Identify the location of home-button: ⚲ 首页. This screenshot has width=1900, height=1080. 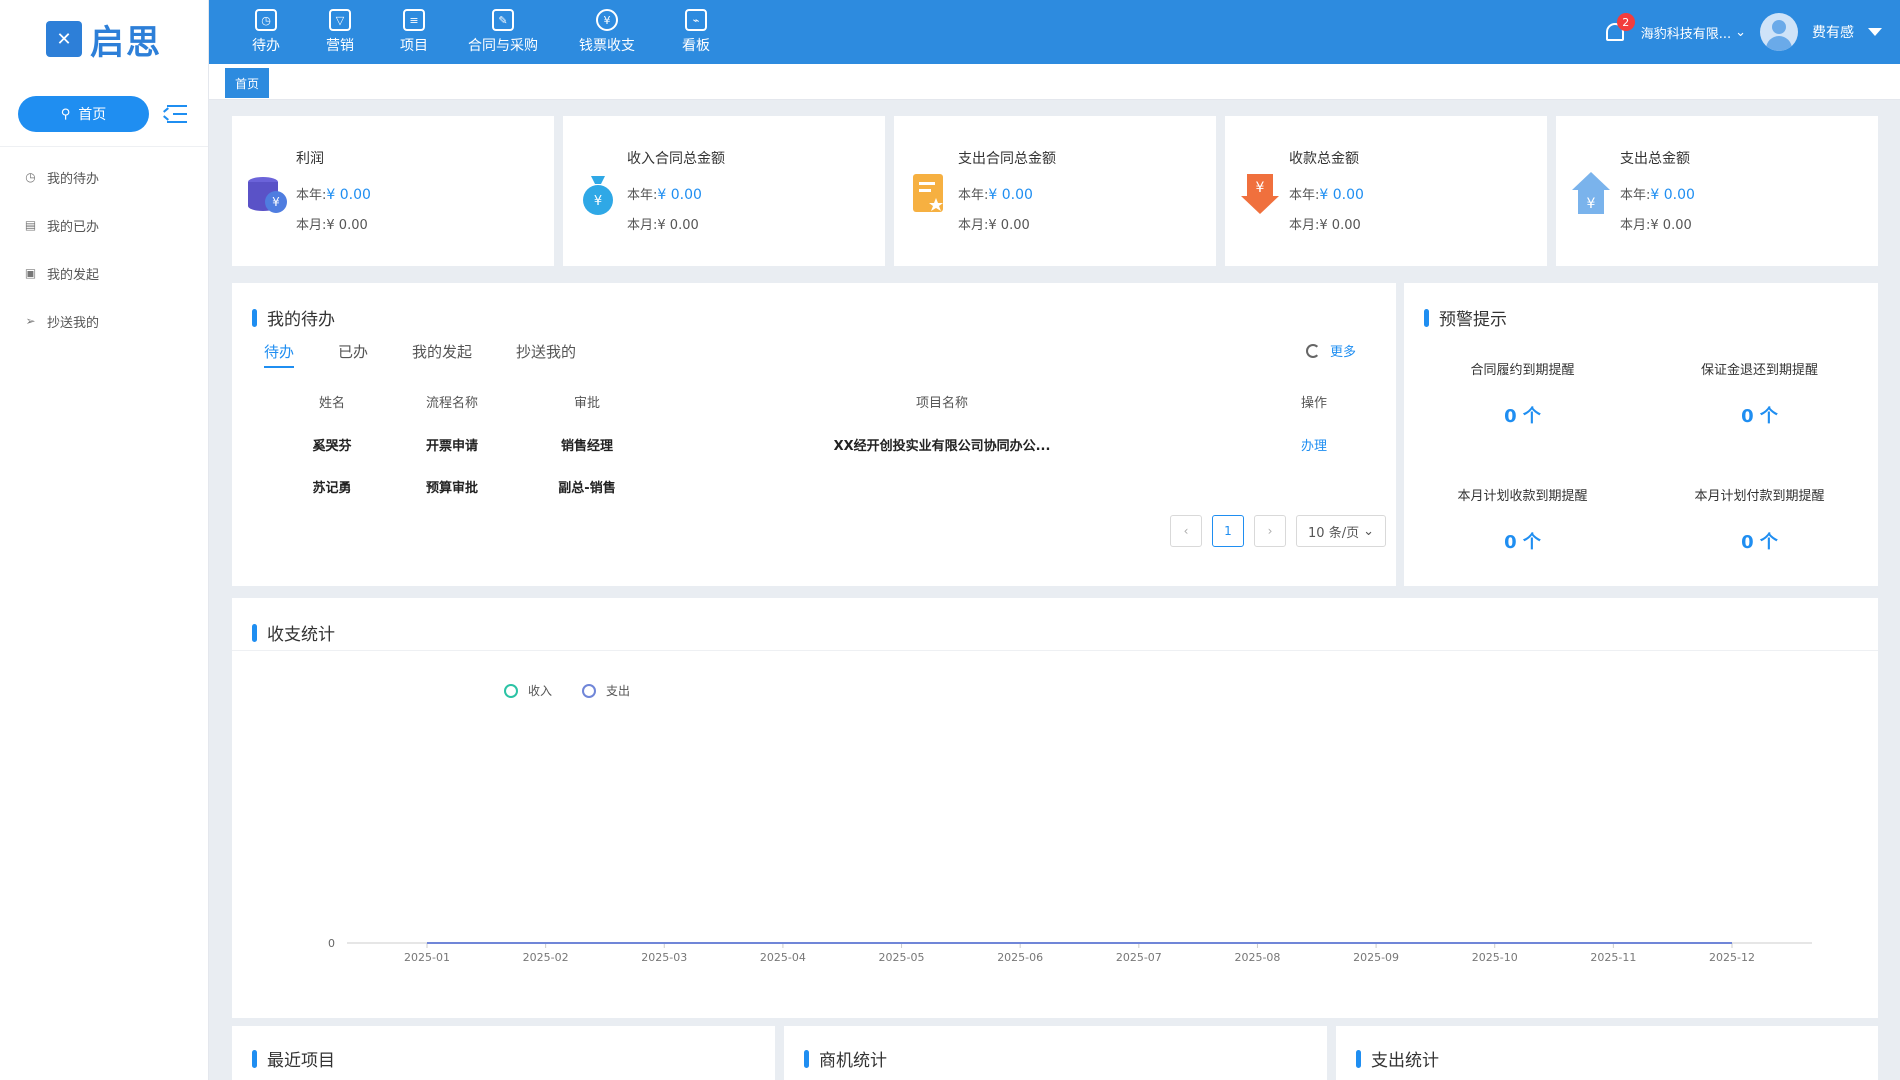
(83, 114).